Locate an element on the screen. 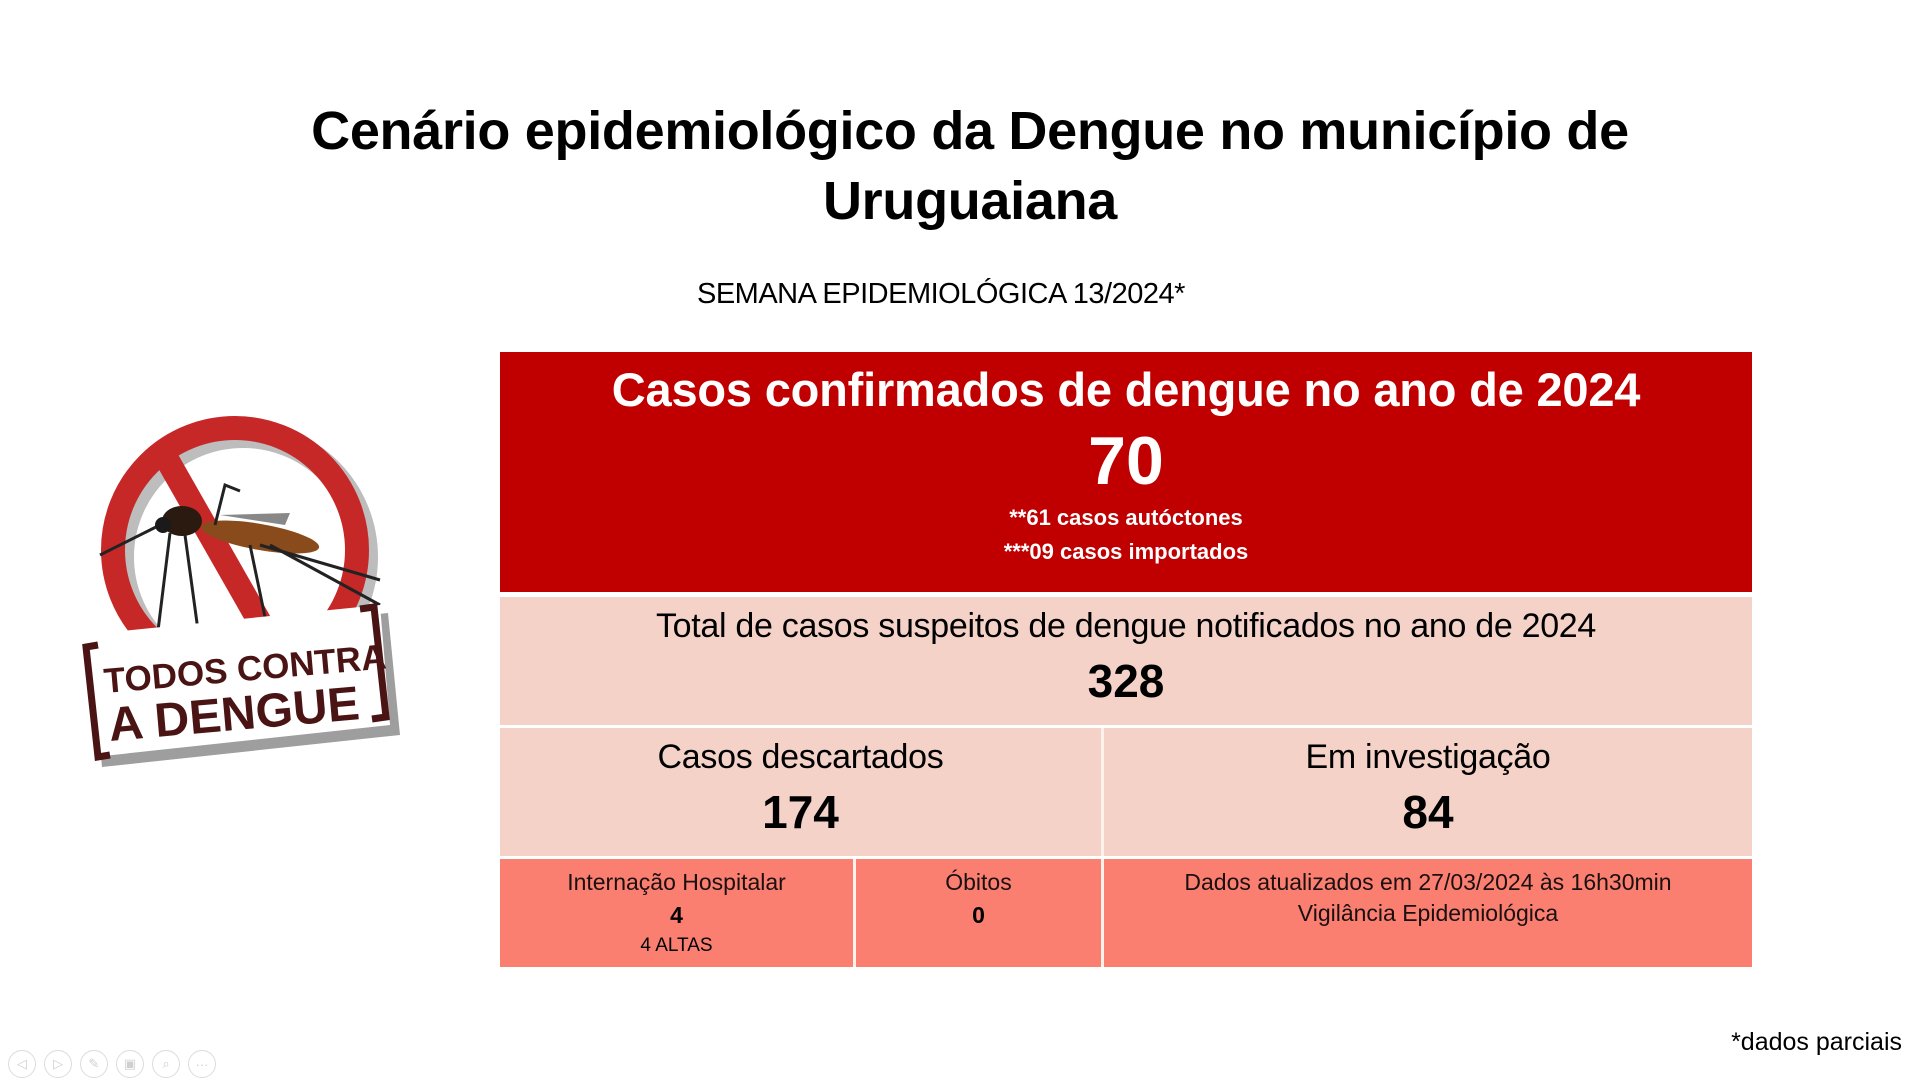 This screenshot has height=1080, width=1920. slideshow-toolbar: ◁ ▷ ✎ ▣ ⌕ ··· is located at coordinates (112, 1064).